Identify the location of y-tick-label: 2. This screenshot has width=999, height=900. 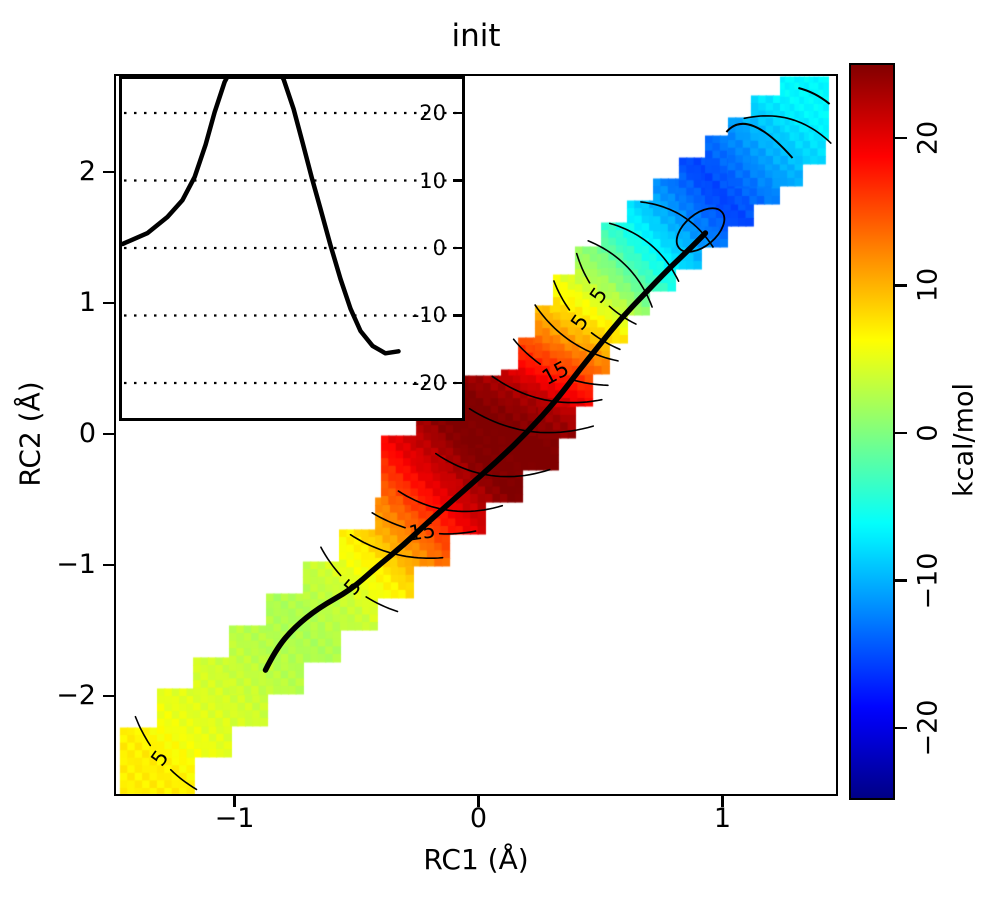
(87, 171).